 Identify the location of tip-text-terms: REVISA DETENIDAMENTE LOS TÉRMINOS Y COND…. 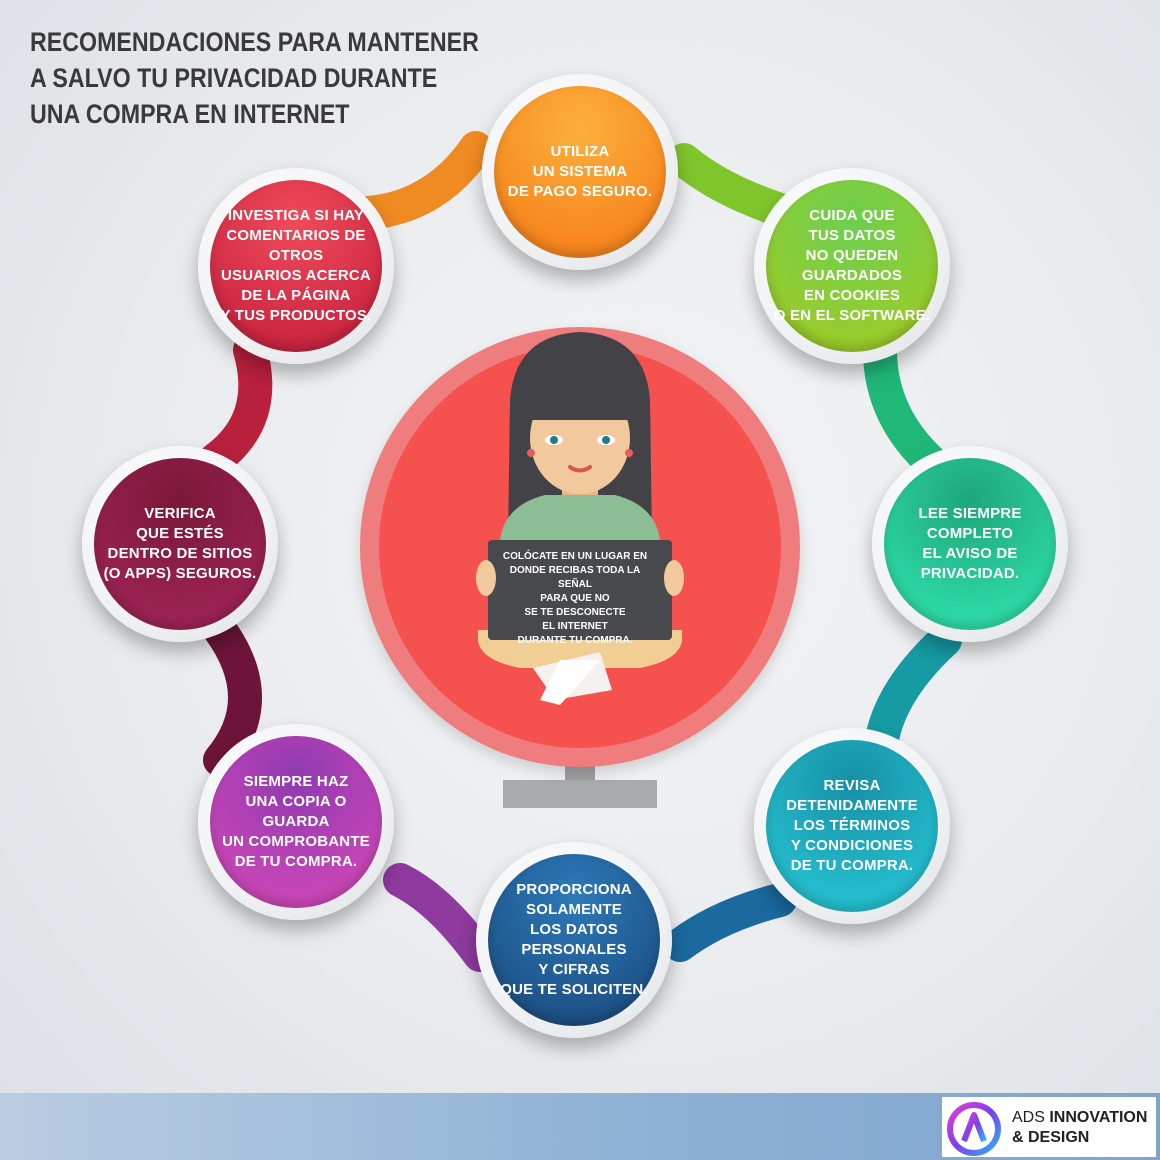
(852, 825).